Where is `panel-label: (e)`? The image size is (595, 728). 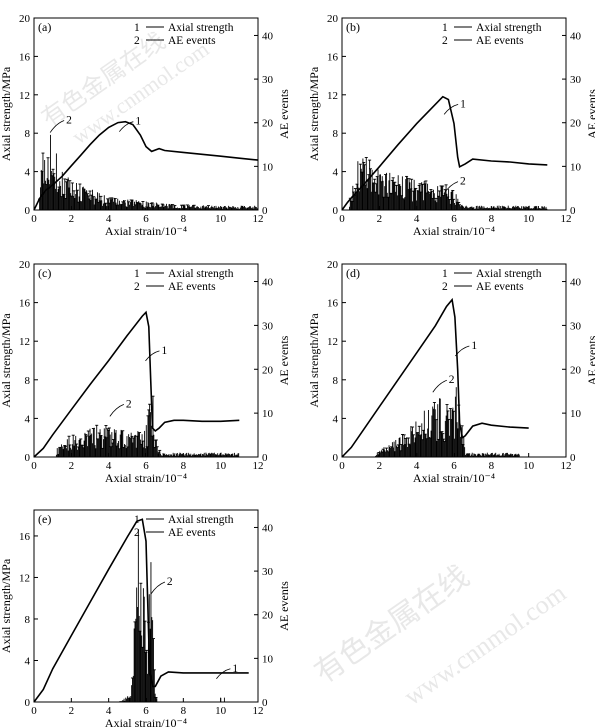 panel-label: (e) is located at coordinates (44, 519).